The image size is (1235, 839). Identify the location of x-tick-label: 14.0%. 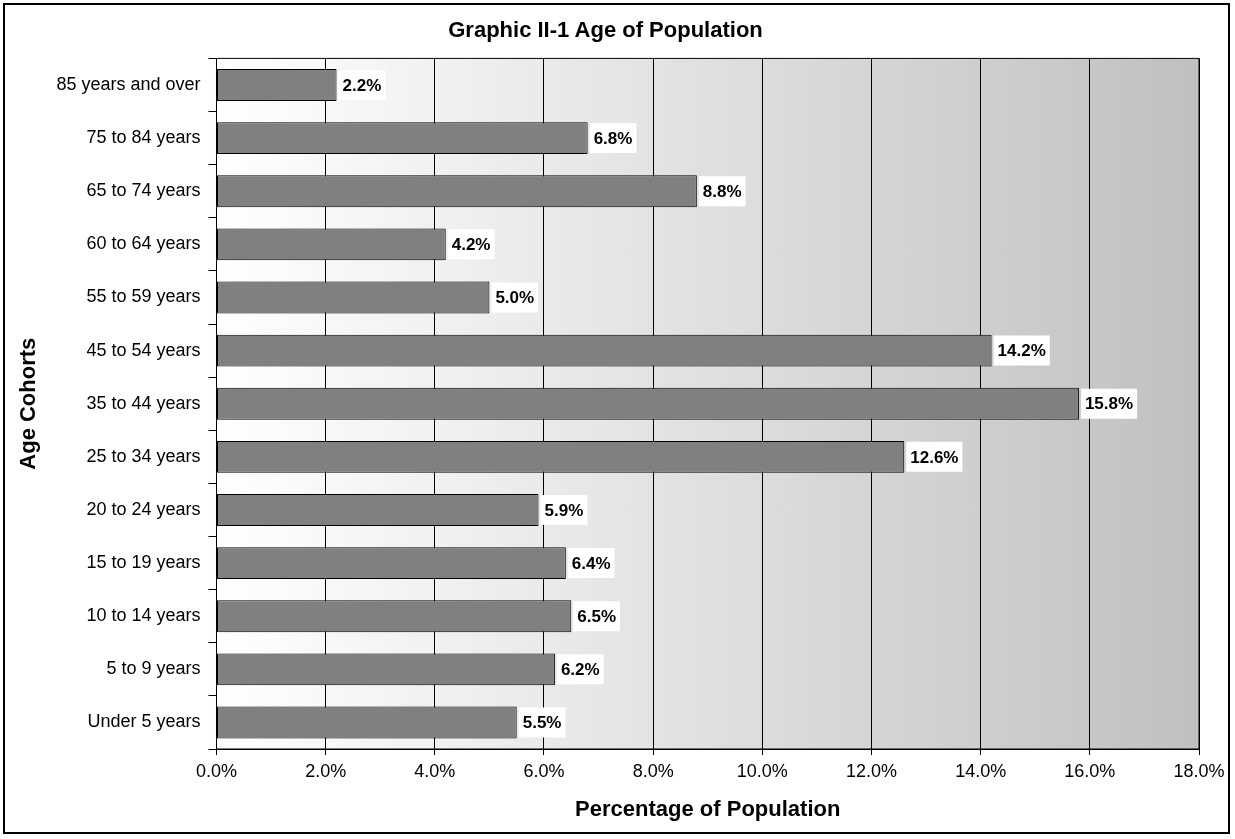
(981, 770).